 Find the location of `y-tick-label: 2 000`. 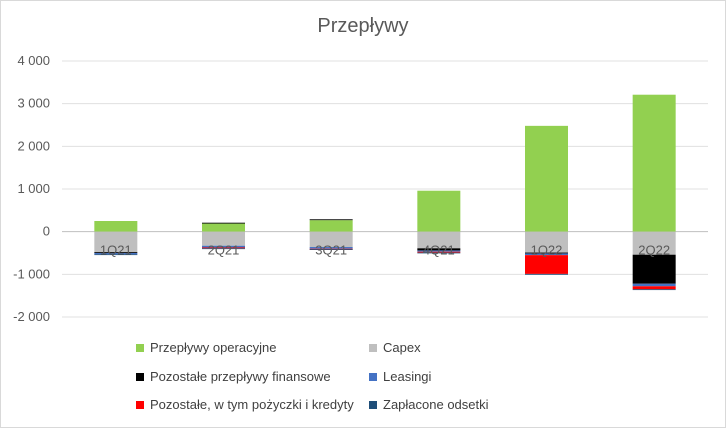

y-tick-label: 2 000 is located at coordinates (33, 145).